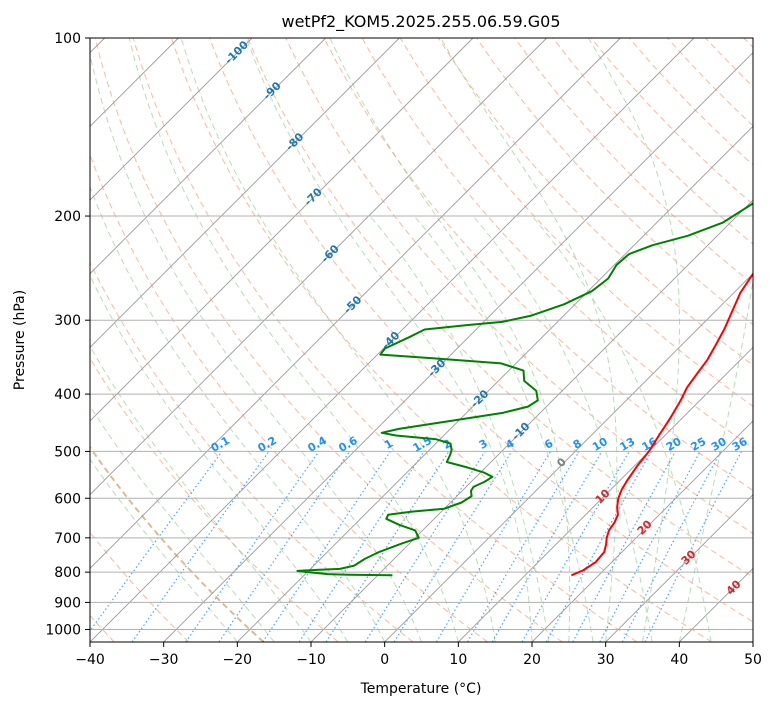 The height and width of the screenshot is (708, 775). What do you see at coordinates (384, 660) in the screenshot?
I see `x-tick-label: 0` at bounding box center [384, 660].